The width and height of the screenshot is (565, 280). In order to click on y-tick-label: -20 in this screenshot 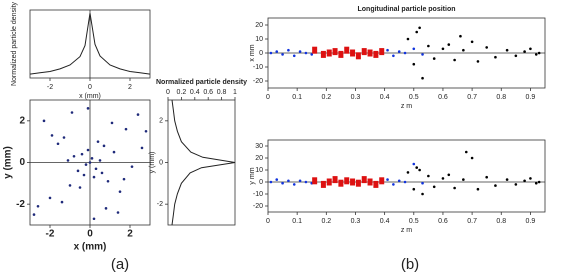, I will do `click(258, 206)`.